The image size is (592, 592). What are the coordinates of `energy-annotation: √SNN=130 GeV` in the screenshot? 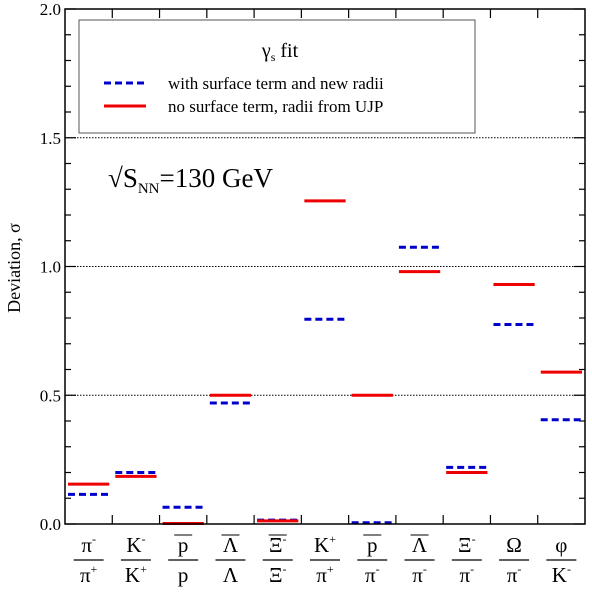 It's located at (190, 180).